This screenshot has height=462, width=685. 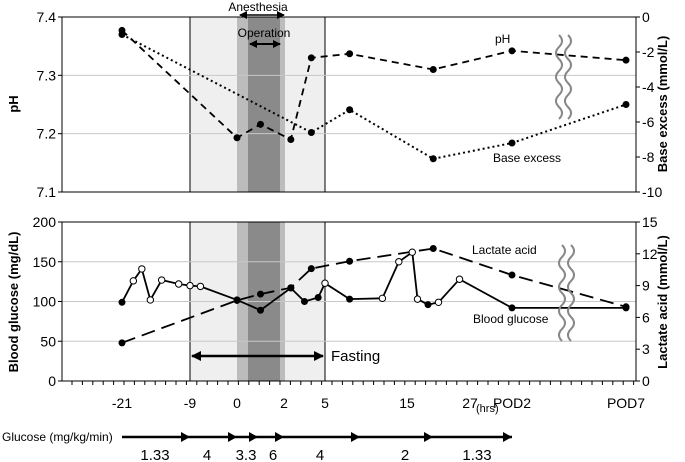 What do you see at coordinates (407, 403) in the screenshot?
I see `x-tick-label: 15` at bounding box center [407, 403].